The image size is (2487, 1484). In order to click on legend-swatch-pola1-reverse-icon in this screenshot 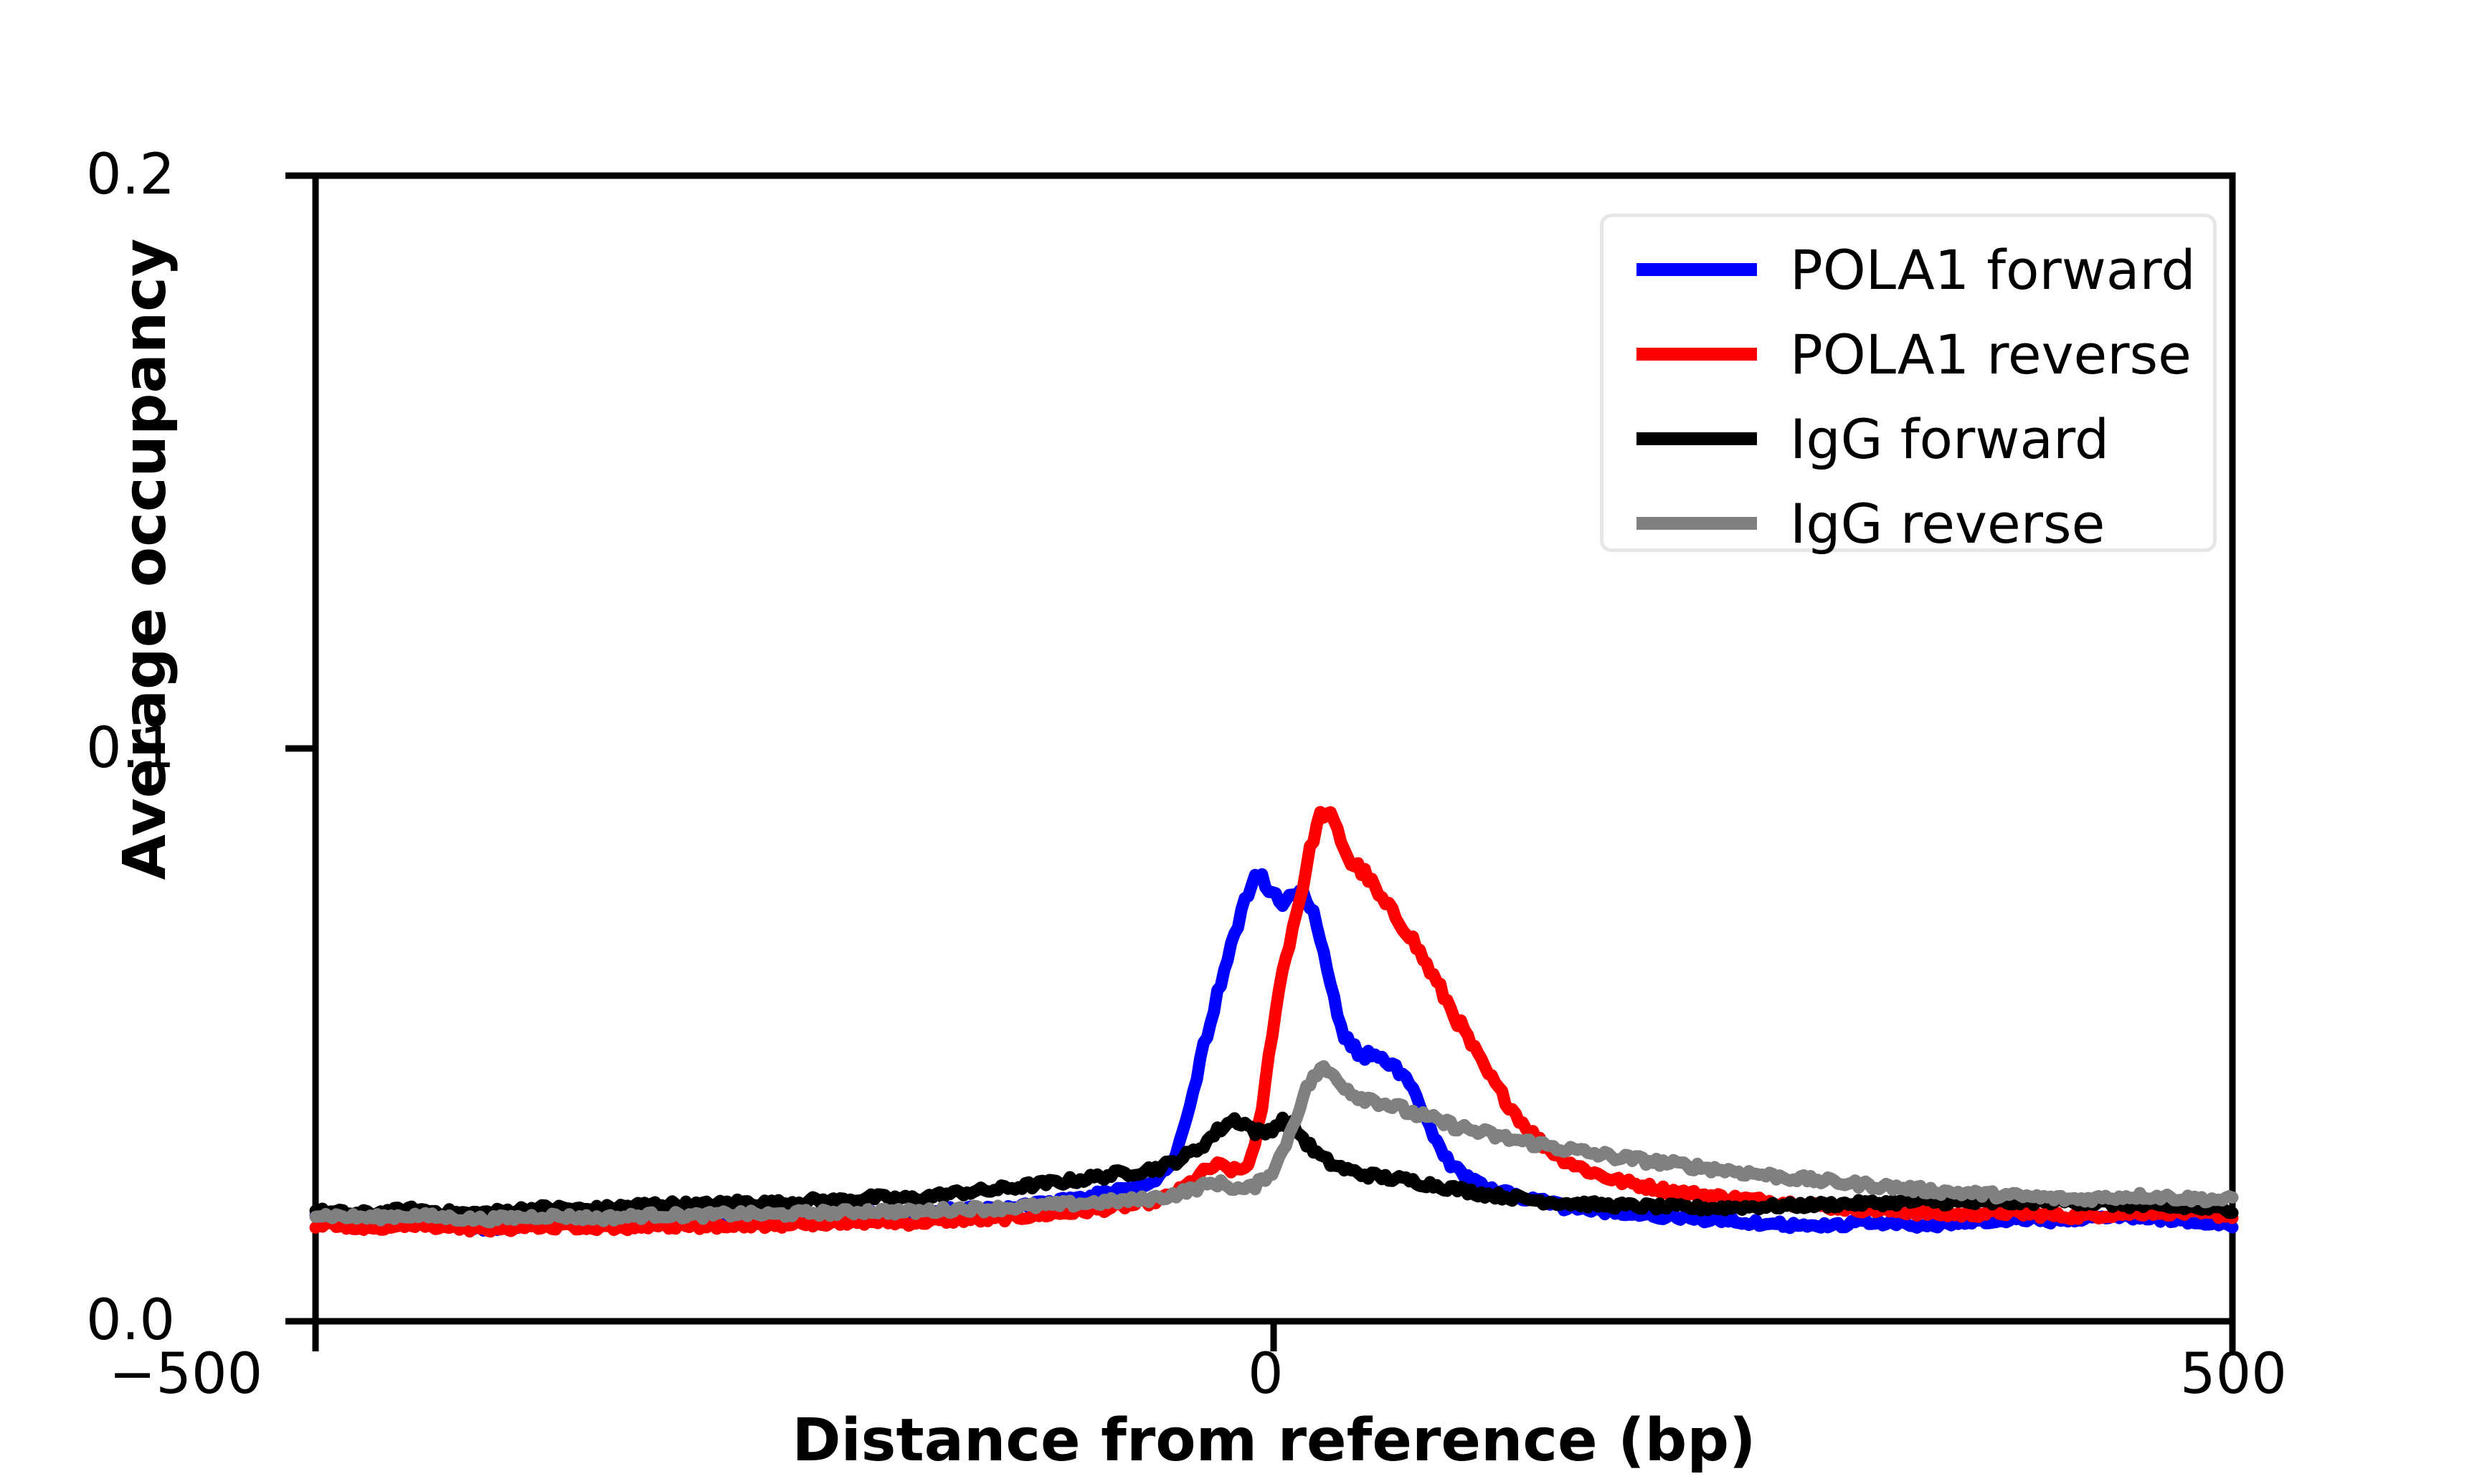, I will do `click(1697, 355)`.